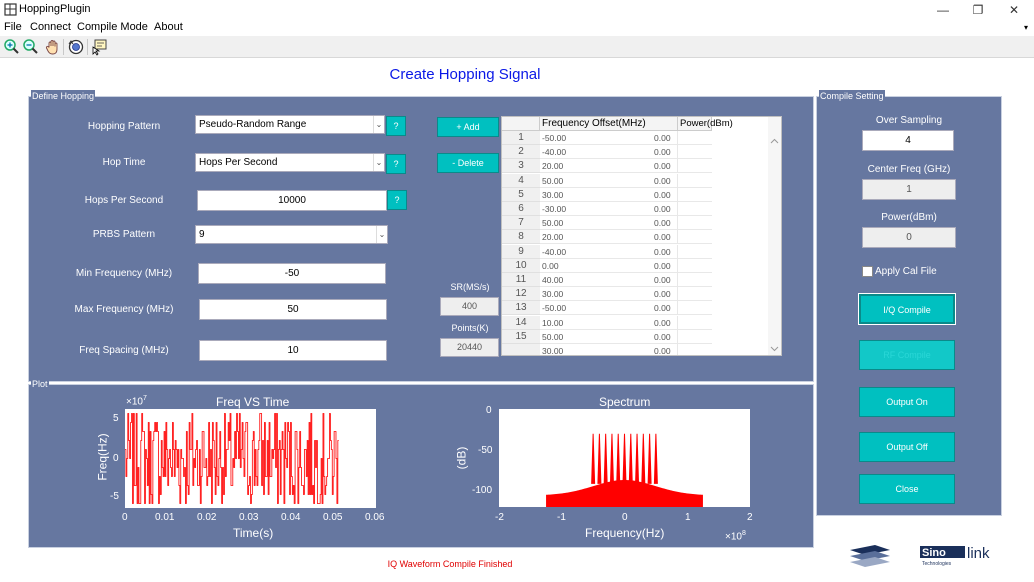 The image size is (1034, 582). What do you see at coordinates (908, 140) in the screenshot?
I see `over-sampling-input: 4` at bounding box center [908, 140].